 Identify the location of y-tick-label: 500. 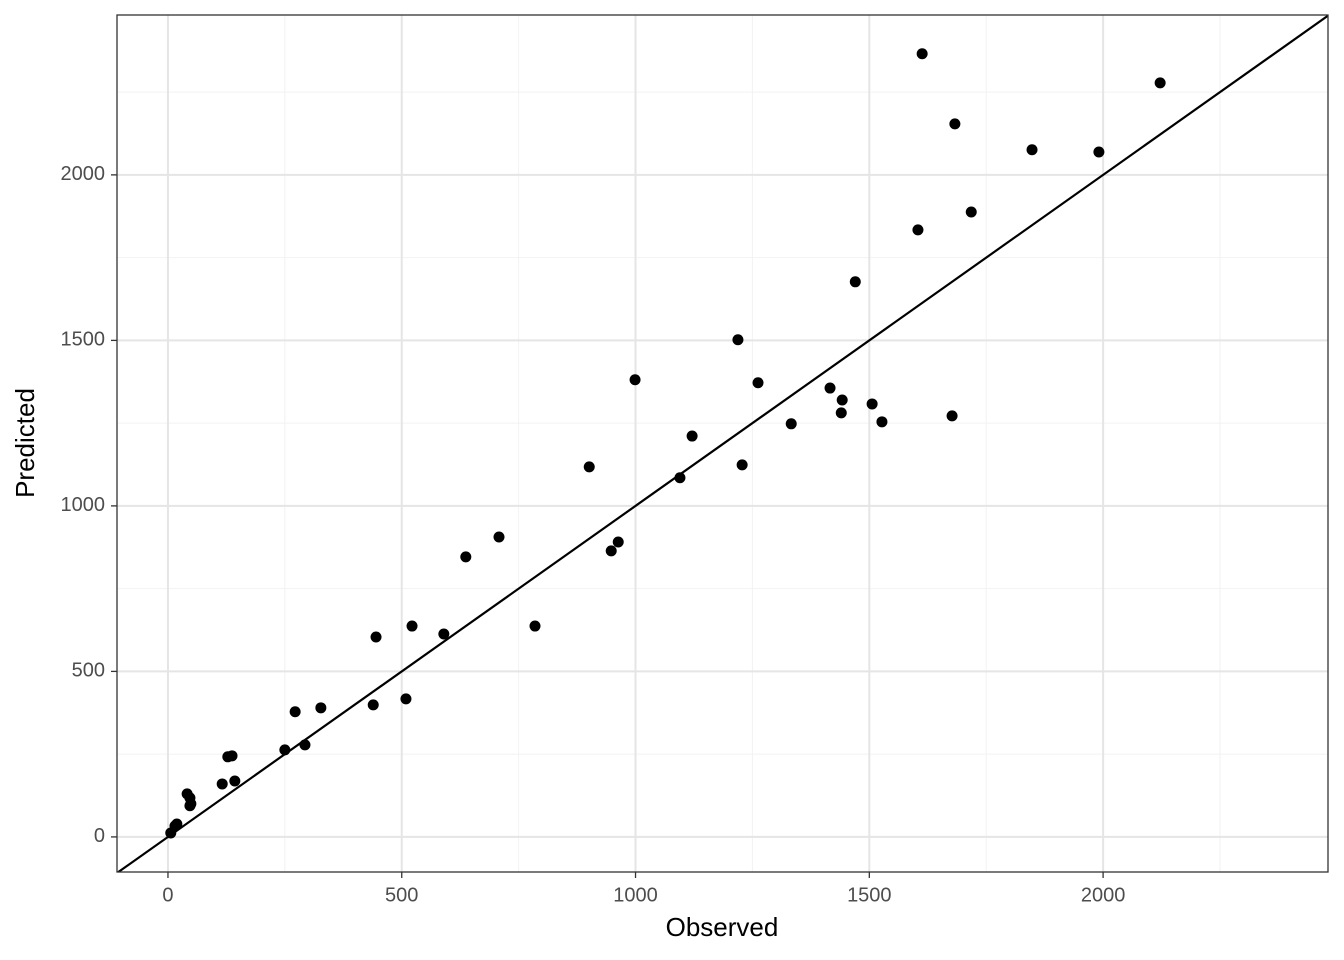
(88, 671).